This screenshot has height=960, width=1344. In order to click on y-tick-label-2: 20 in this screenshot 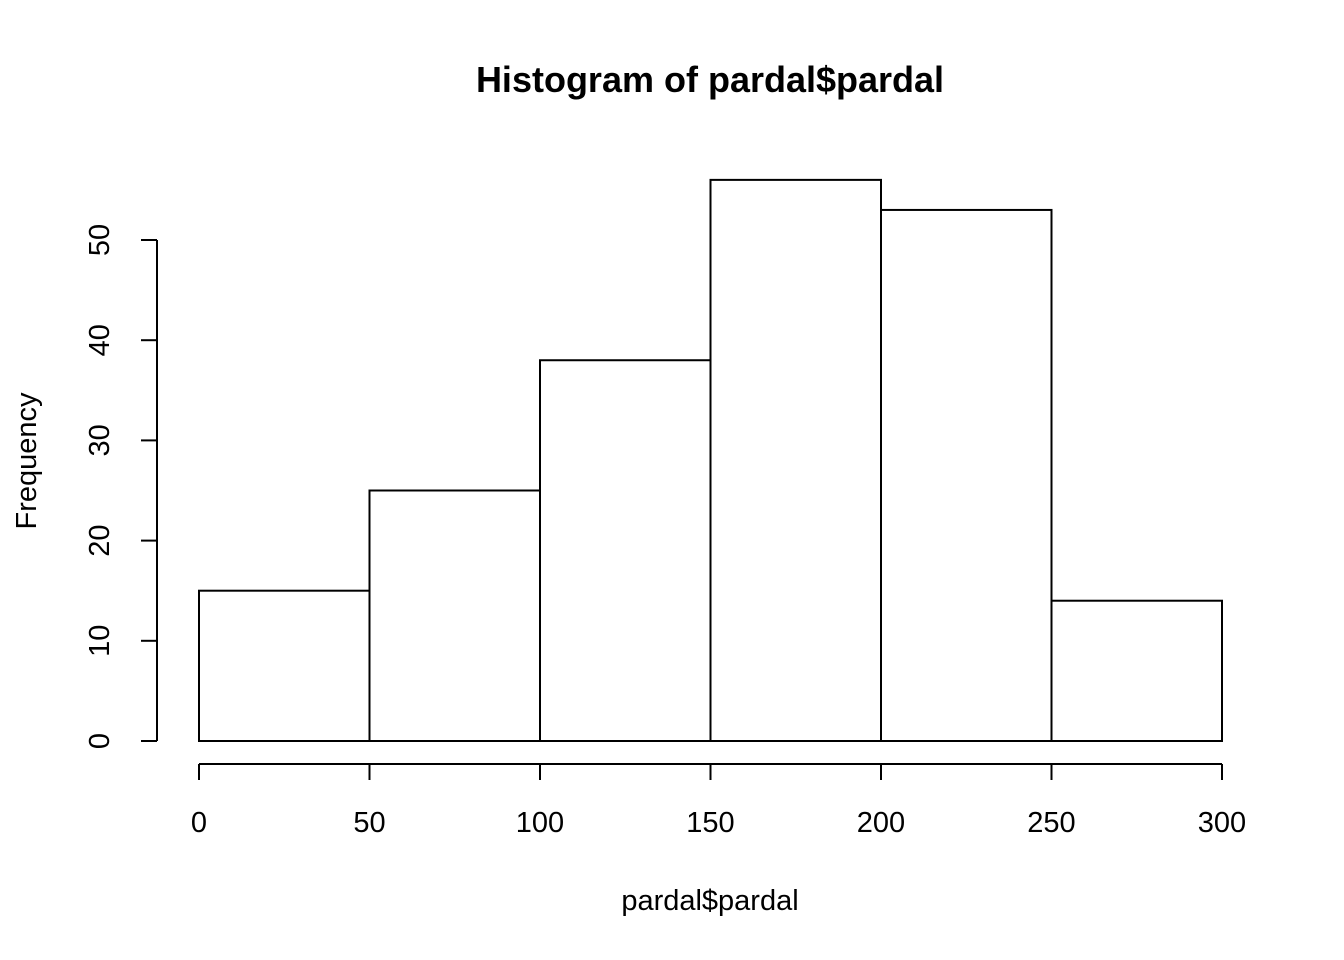, I will do `click(100, 540)`.